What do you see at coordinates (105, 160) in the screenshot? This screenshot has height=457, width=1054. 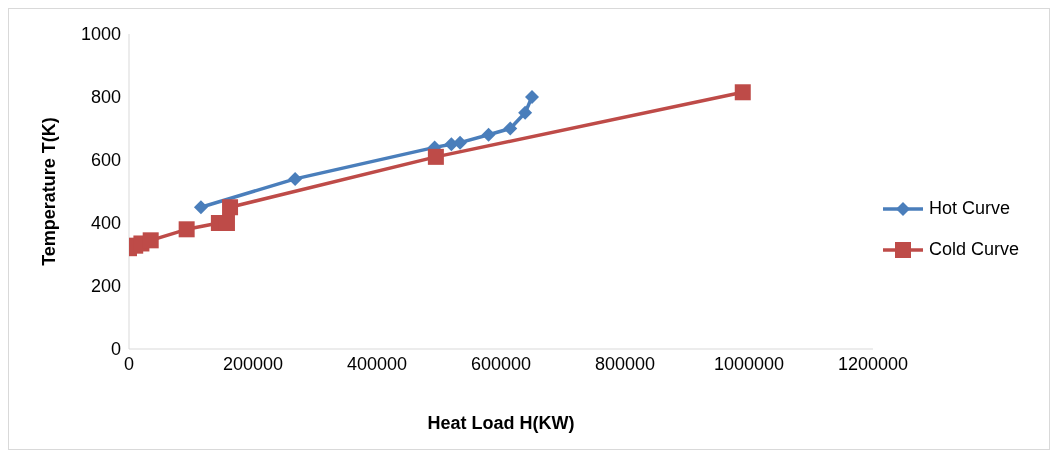 I see `y-tick-label: 600` at bounding box center [105, 160].